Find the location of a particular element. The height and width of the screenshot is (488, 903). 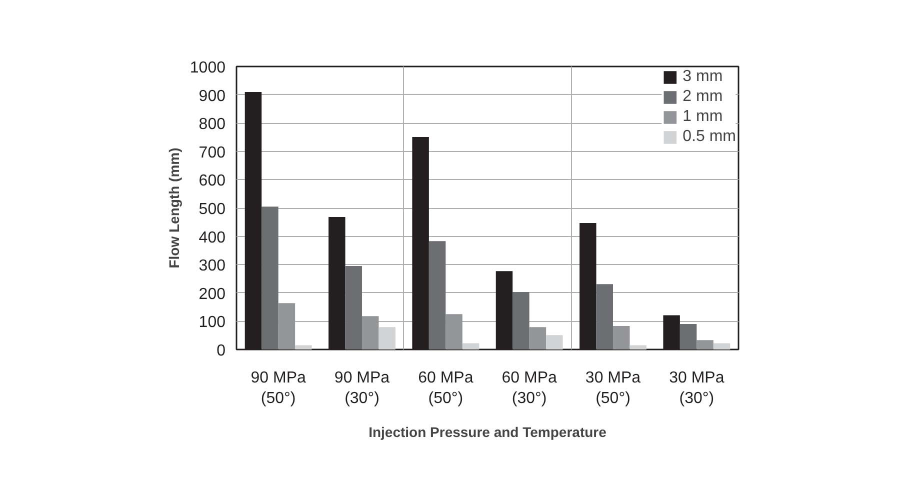

y-axis-title: Flow Length (mm) is located at coordinates (174, 208).